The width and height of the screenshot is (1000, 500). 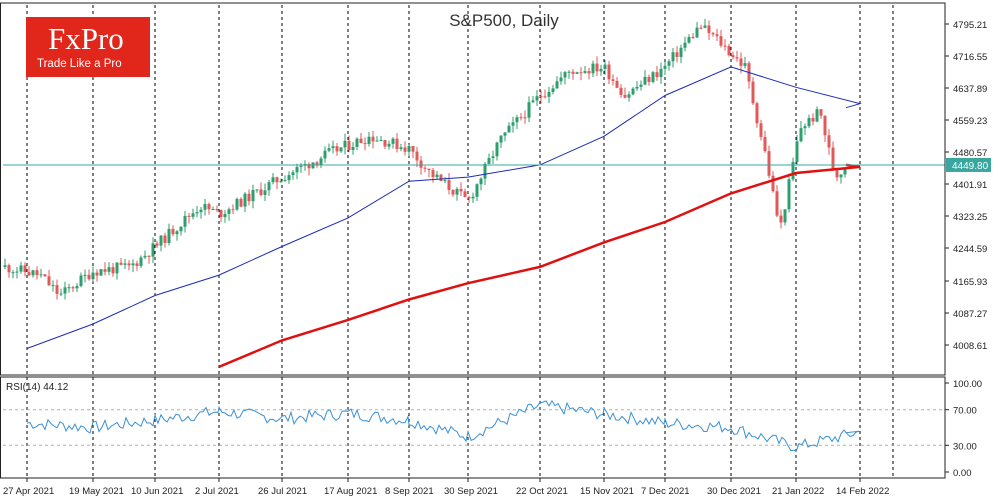 I want to click on price-tick-label: 4716.55, so click(x=970, y=57).